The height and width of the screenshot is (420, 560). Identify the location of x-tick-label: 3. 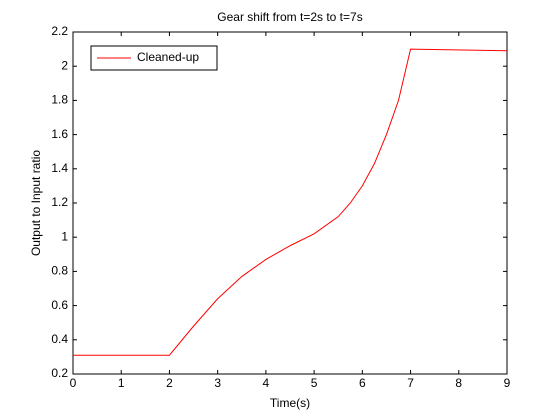
(217, 383).